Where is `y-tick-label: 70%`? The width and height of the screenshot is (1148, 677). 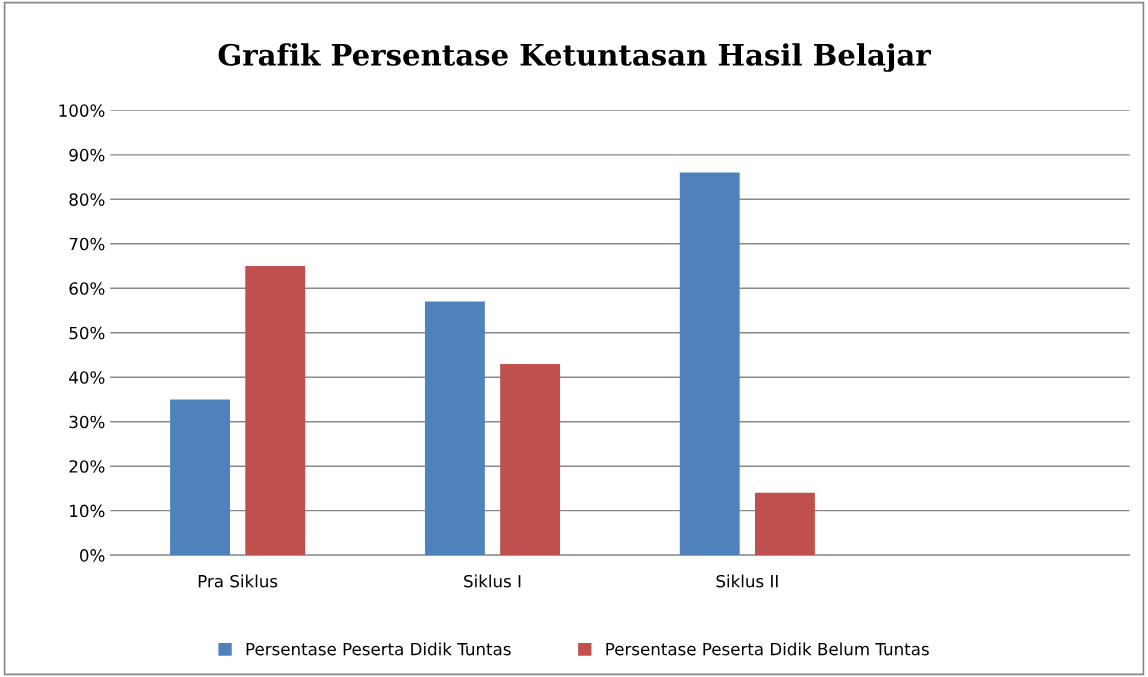 y-tick-label: 70% is located at coordinates (87, 244).